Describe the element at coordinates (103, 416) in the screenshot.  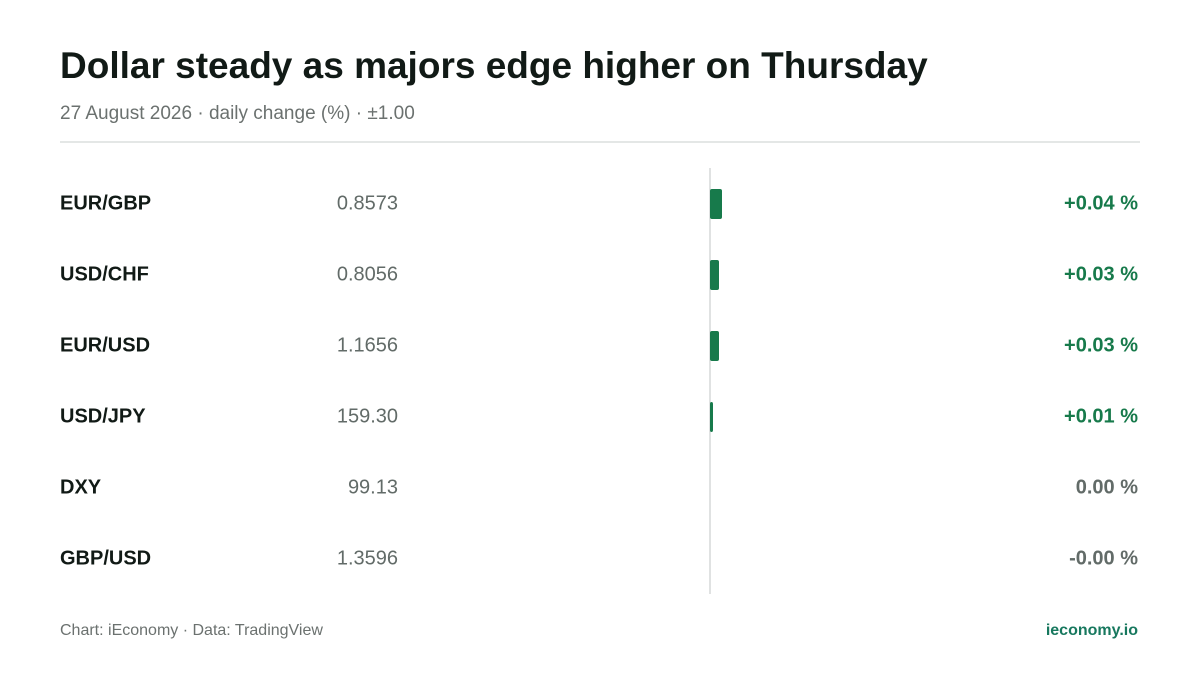
I see `category-label: USD/JPY` at that location.